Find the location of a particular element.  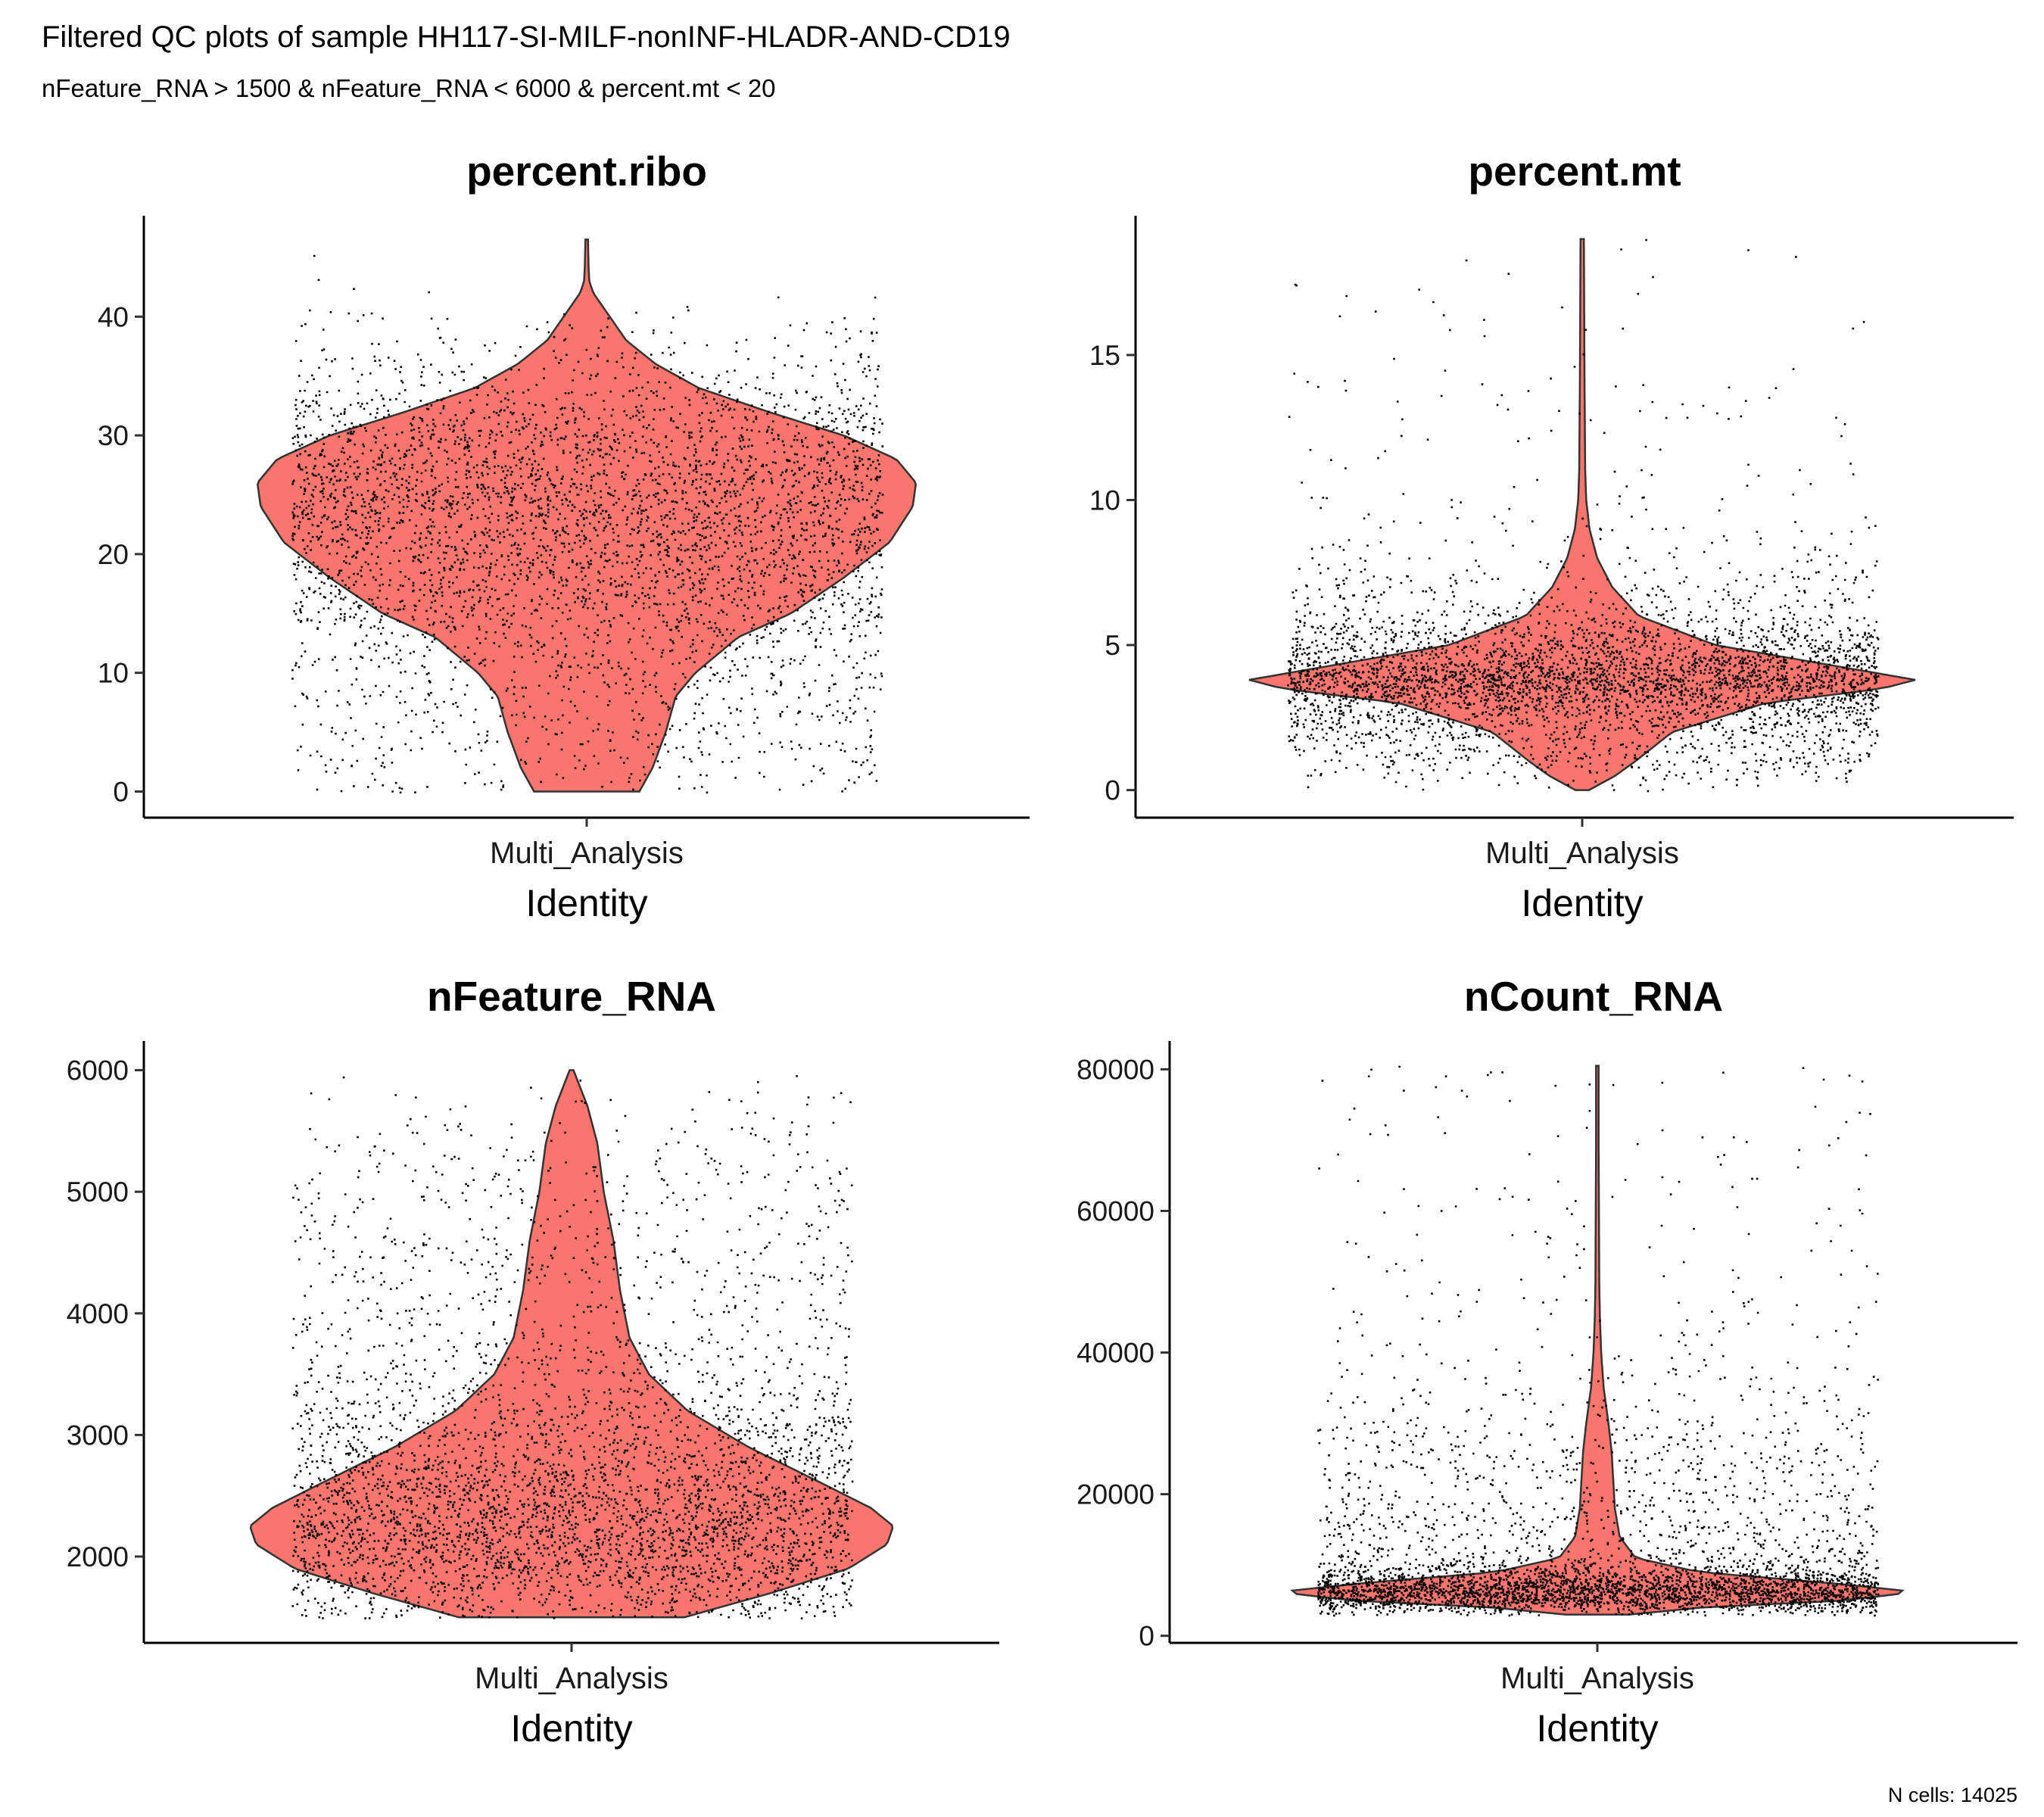

y-tick-label: 5 is located at coordinates (1112, 645).